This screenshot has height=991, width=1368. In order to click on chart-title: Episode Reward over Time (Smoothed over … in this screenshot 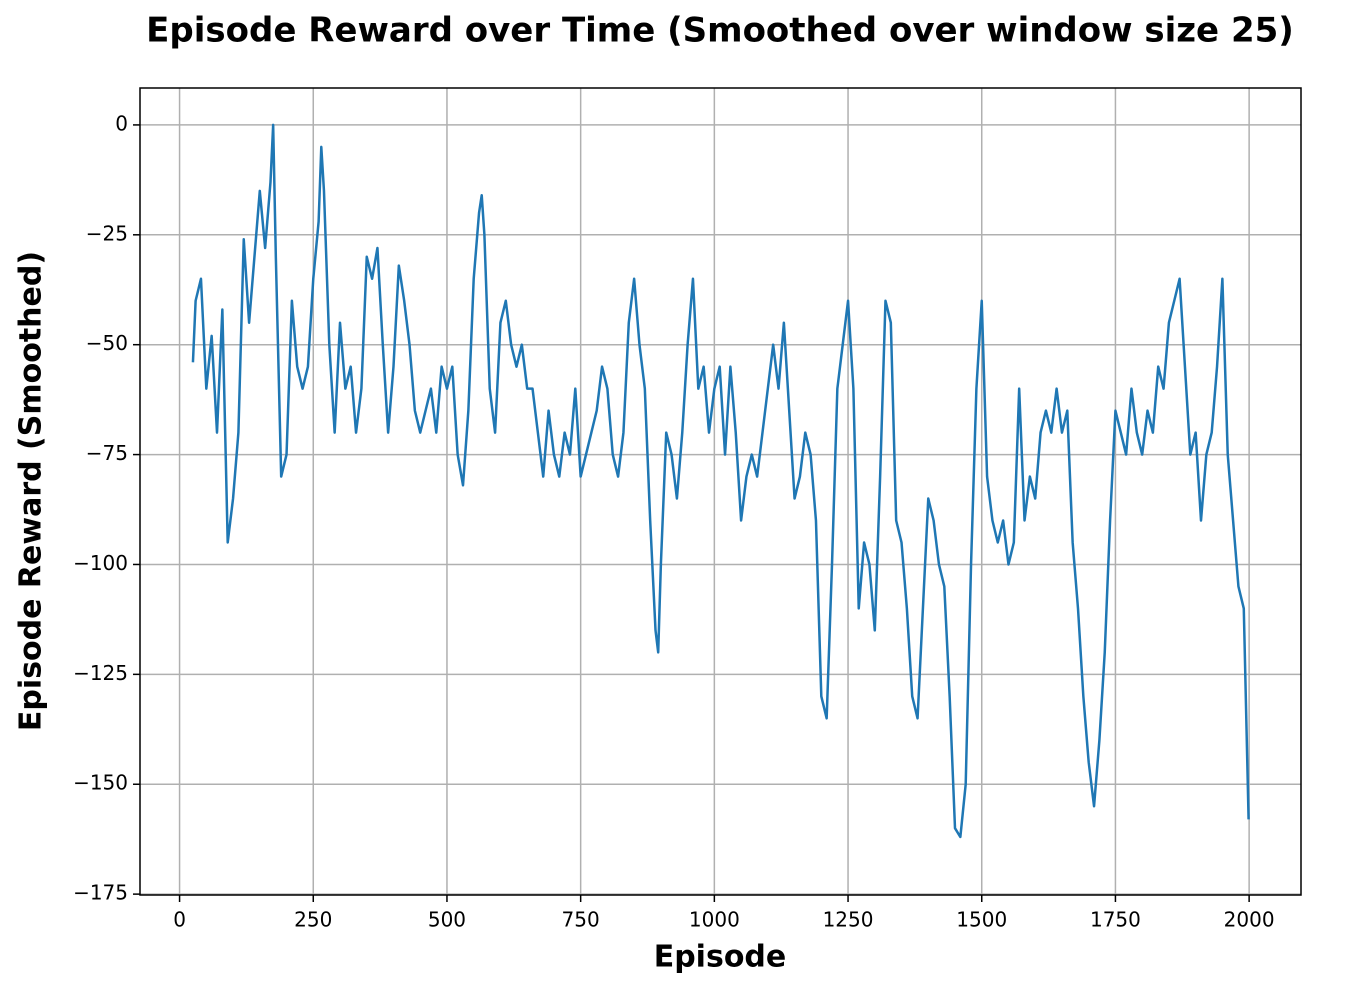, I will do `click(720, 31)`.